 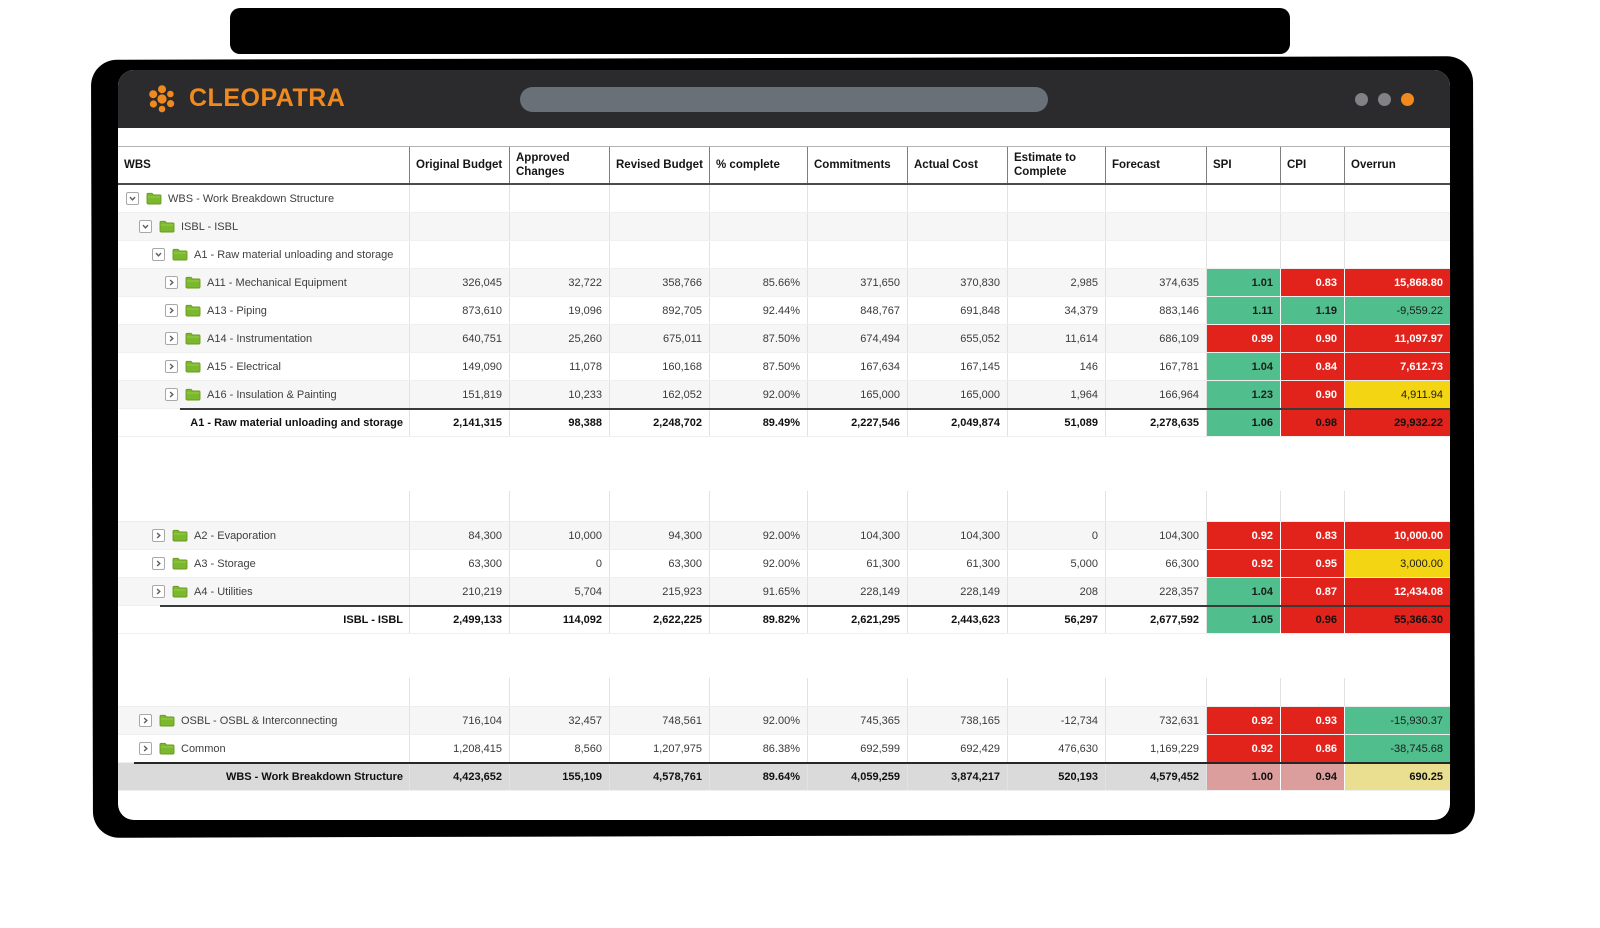 What do you see at coordinates (1244, 165) in the screenshot?
I see `column-header-spi: SPI` at bounding box center [1244, 165].